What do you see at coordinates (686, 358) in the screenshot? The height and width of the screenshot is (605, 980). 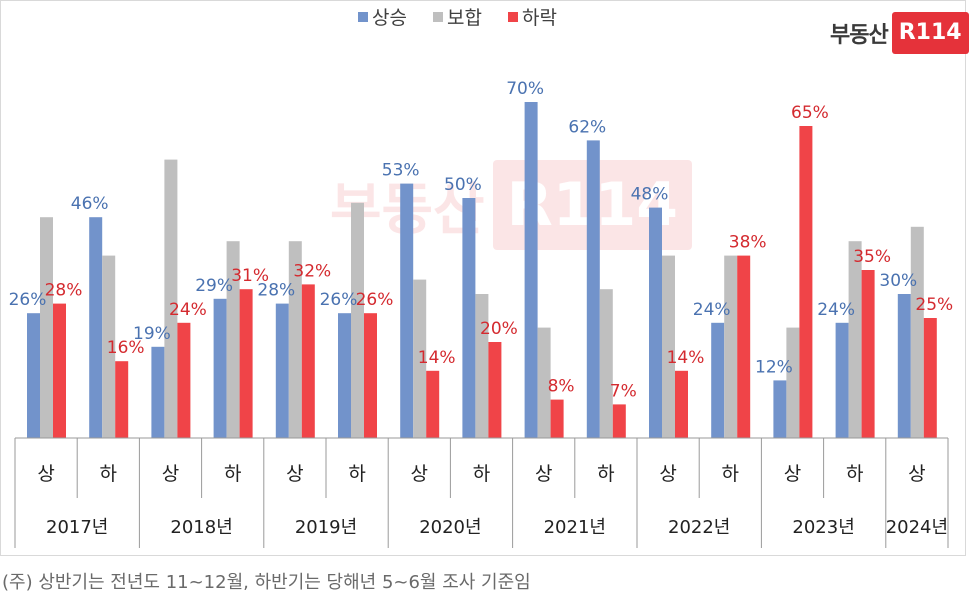 I see `label-하락-11: 14%` at bounding box center [686, 358].